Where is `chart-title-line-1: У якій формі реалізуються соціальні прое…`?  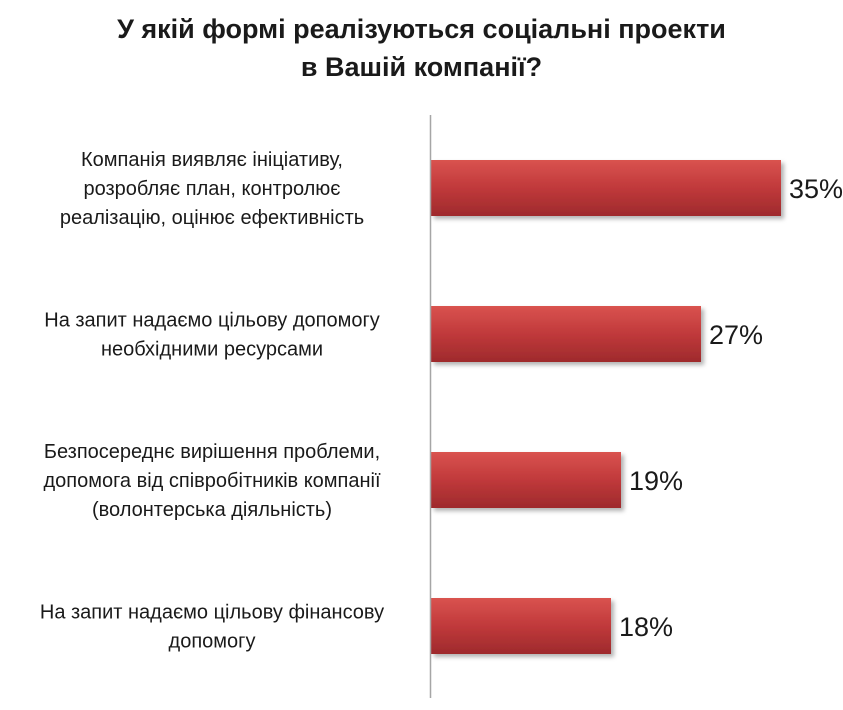 chart-title-line-1: У якій формі реалізуються соціальні прое… is located at coordinates (421, 29).